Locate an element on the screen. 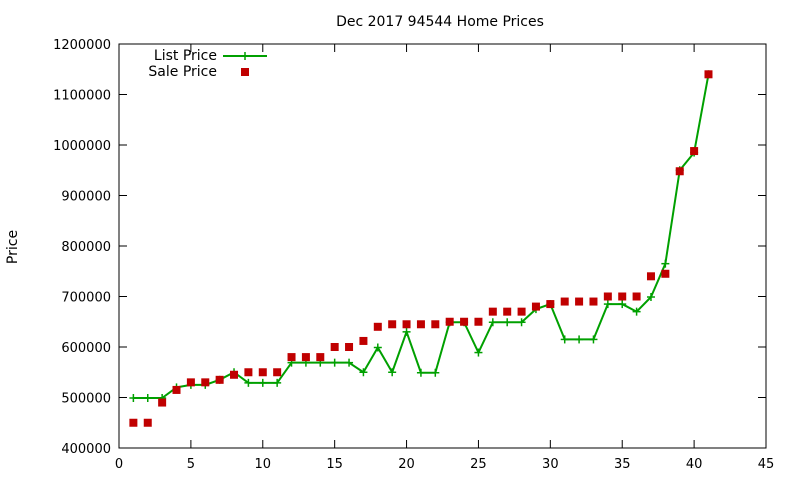  legend: List Price Sale Price is located at coordinates (207, 64).